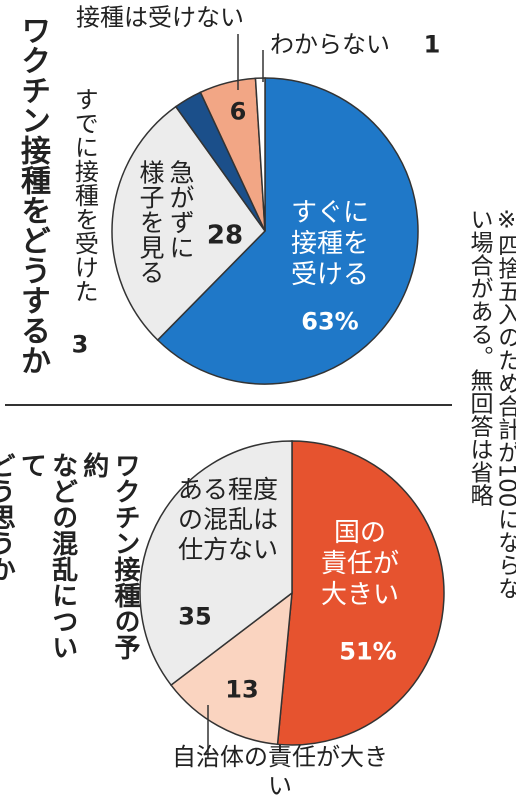  Describe the element at coordinates (242, 689) in the screenshot. I see `value-label: 13` at that location.